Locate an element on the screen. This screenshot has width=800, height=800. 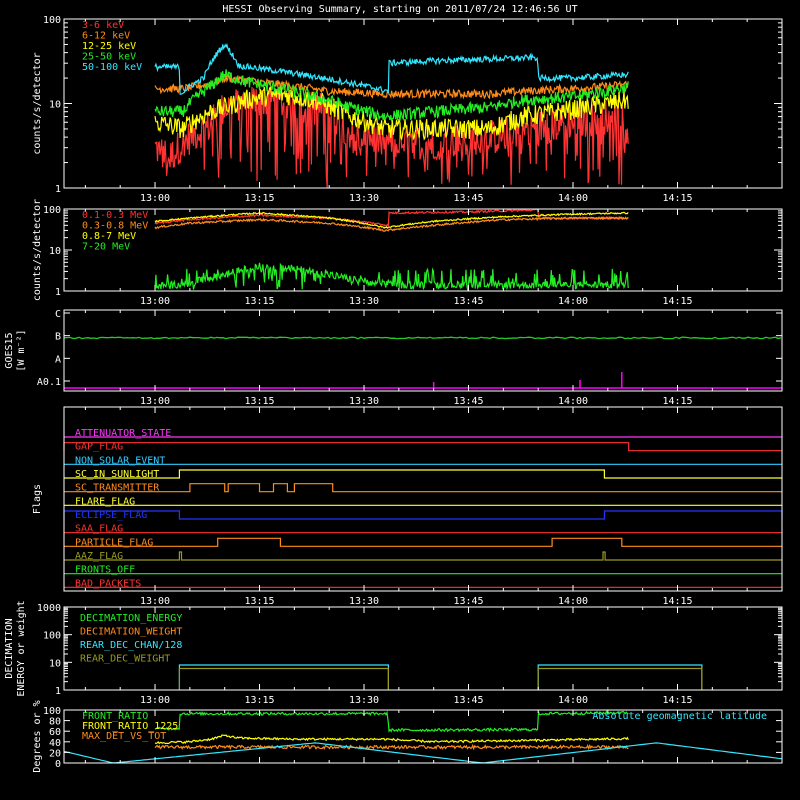
lowE-ytick-label: 100 is located at coordinates (52, 20).